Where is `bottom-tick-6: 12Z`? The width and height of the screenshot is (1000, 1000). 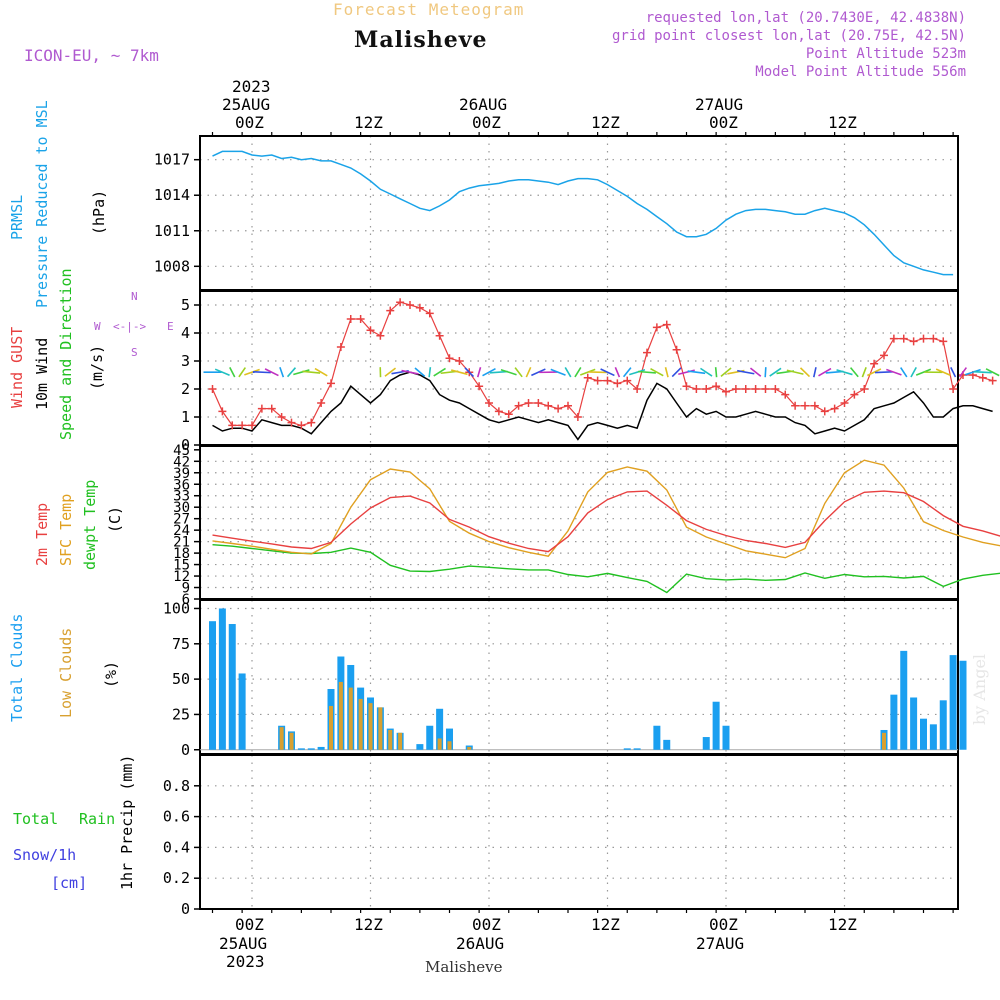 bottom-tick-6: 12Z is located at coordinates (842, 924).